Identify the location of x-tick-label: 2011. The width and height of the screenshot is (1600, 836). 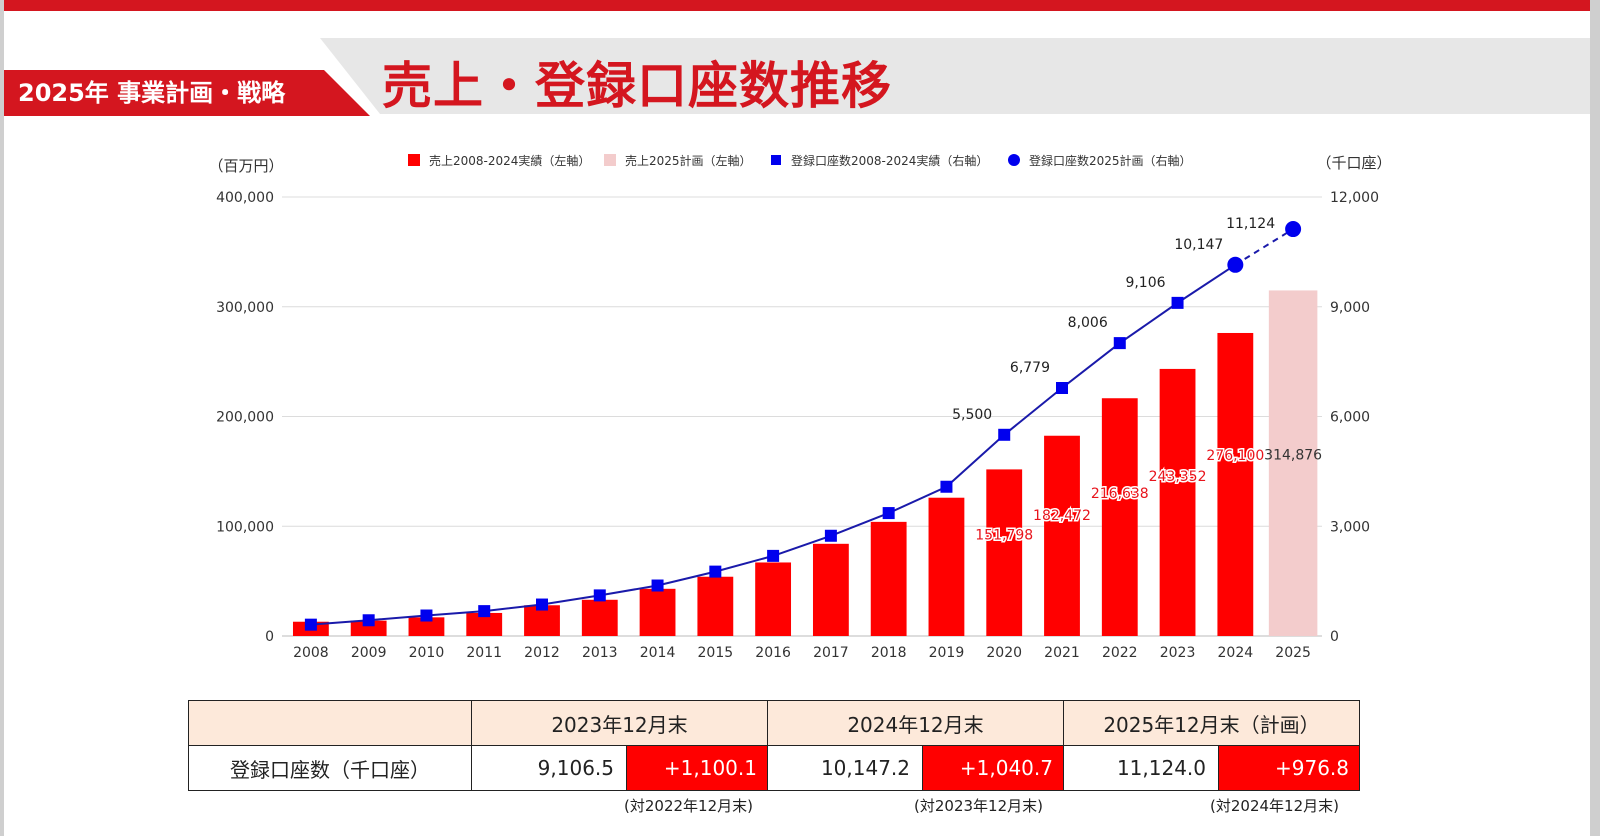
(484, 653).